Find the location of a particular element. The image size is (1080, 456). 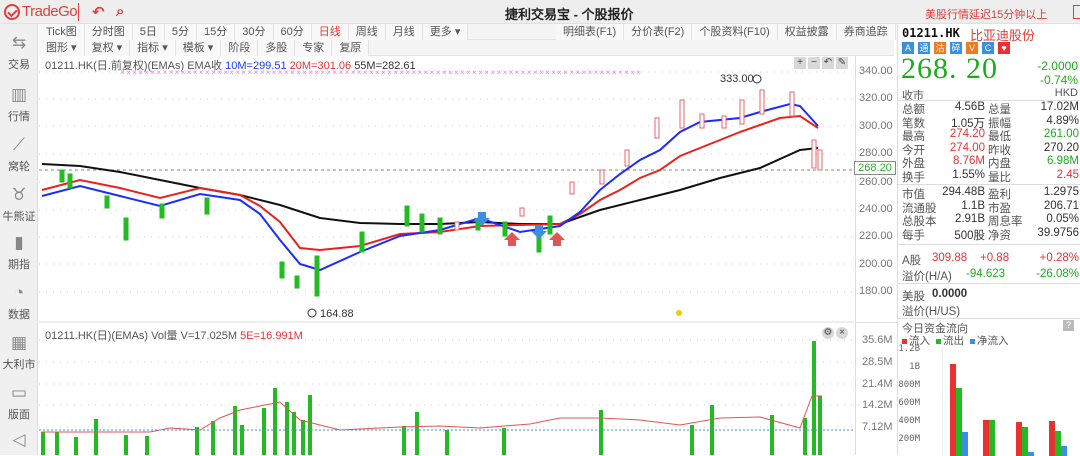

tab-broker: 券商追踪 is located at coordinates (866, 32).